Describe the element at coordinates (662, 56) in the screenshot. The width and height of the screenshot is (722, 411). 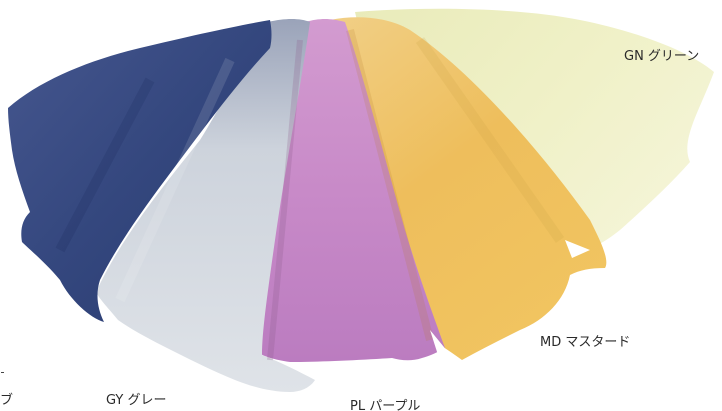
I see `label-green: GN グリーン` at that location.